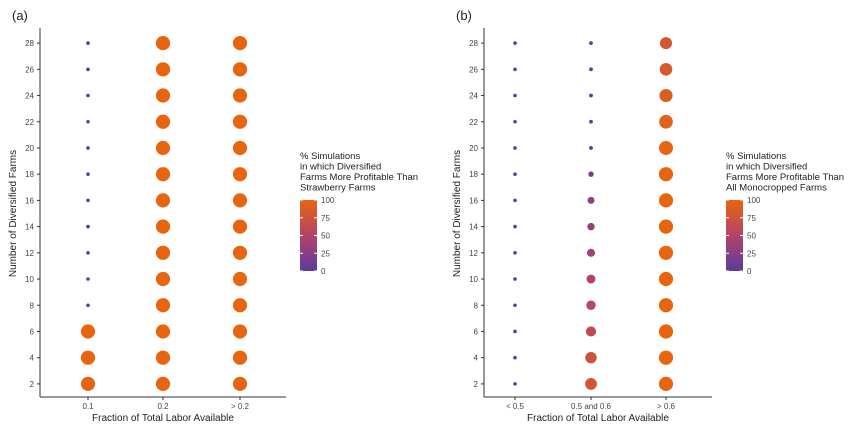 The width and height of the screenshot is (858, 428). What do you see at coordinates (328, 200) in the screenshot?
I see `legend-tick-label: 100` at bounding box center [328, 200].